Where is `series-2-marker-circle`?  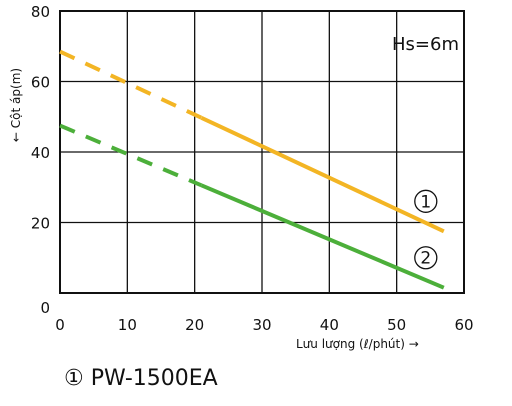 series-2-marker-circle is located at coordinates (426, 258).